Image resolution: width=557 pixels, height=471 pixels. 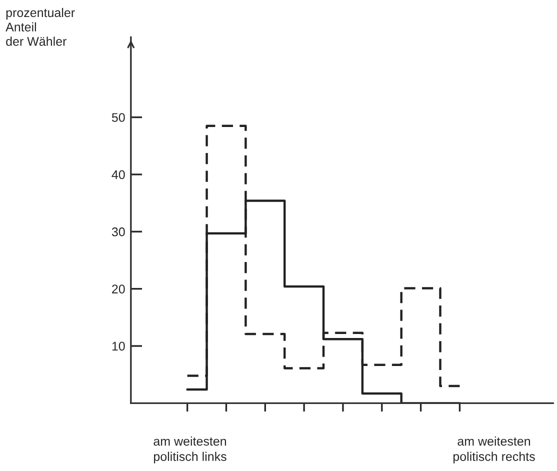 I want to click on y-tick-label: 30, so click(x=118, y=231).